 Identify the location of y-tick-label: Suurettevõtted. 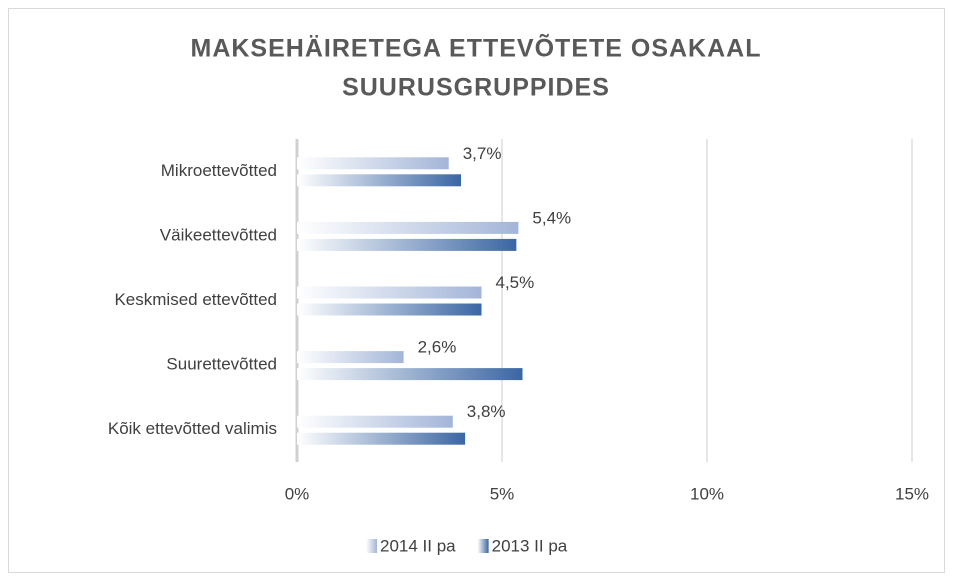
(221, 364).